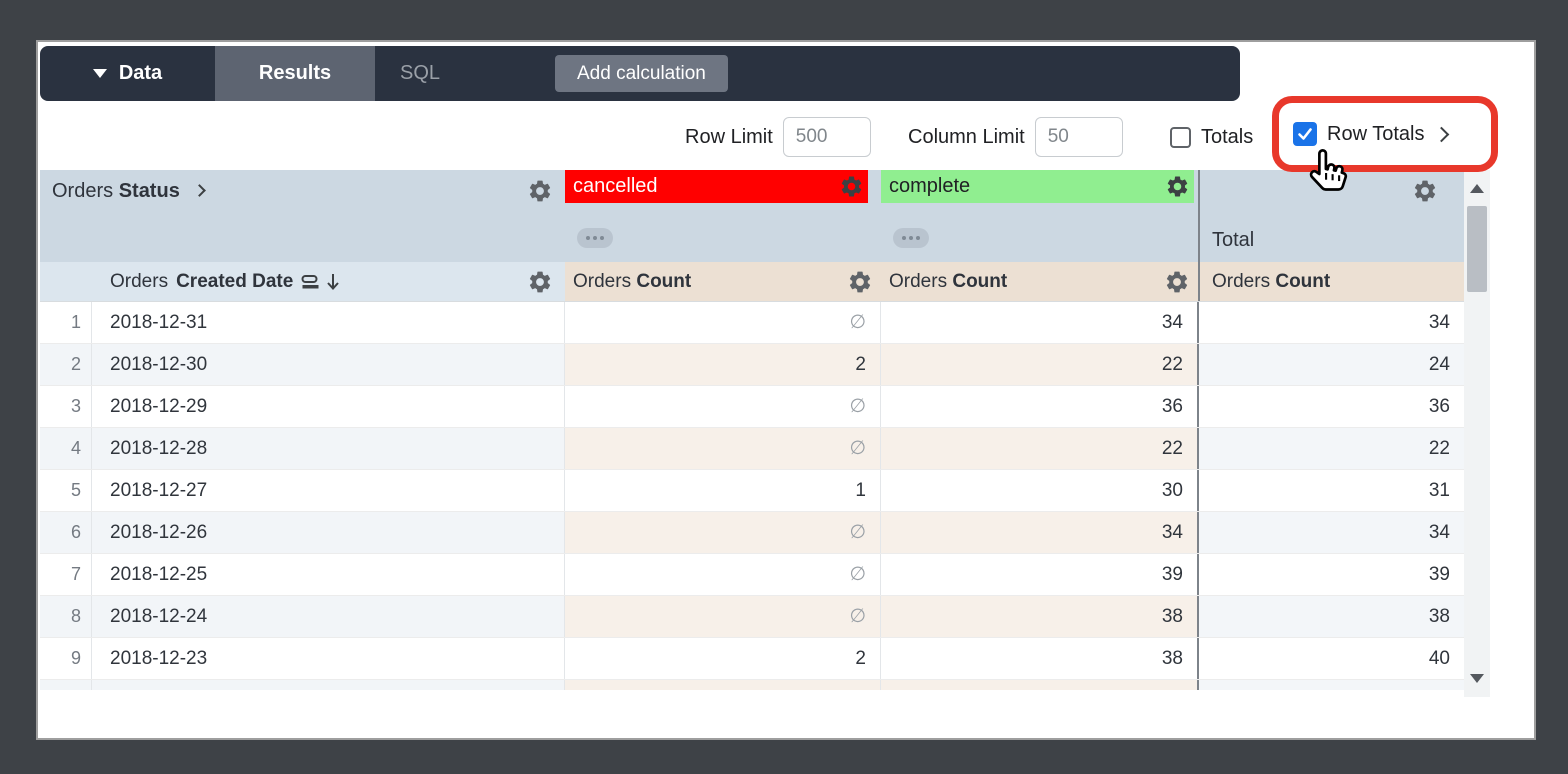  Describe the element at coordinates (723, 216) in the screenshot. I see `pivot-cell-cancelled: cancelled` at that location.